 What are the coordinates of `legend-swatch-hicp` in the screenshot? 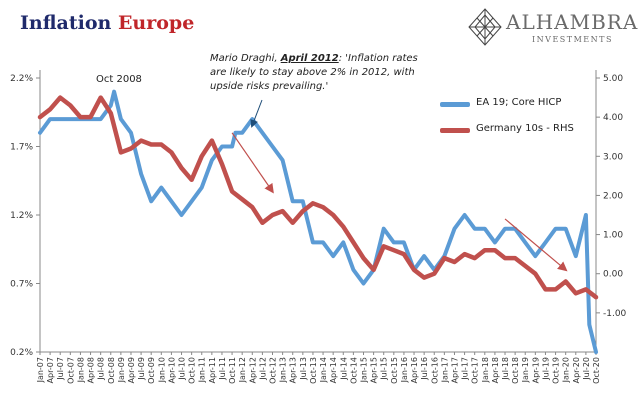 It's located at (455, 104).